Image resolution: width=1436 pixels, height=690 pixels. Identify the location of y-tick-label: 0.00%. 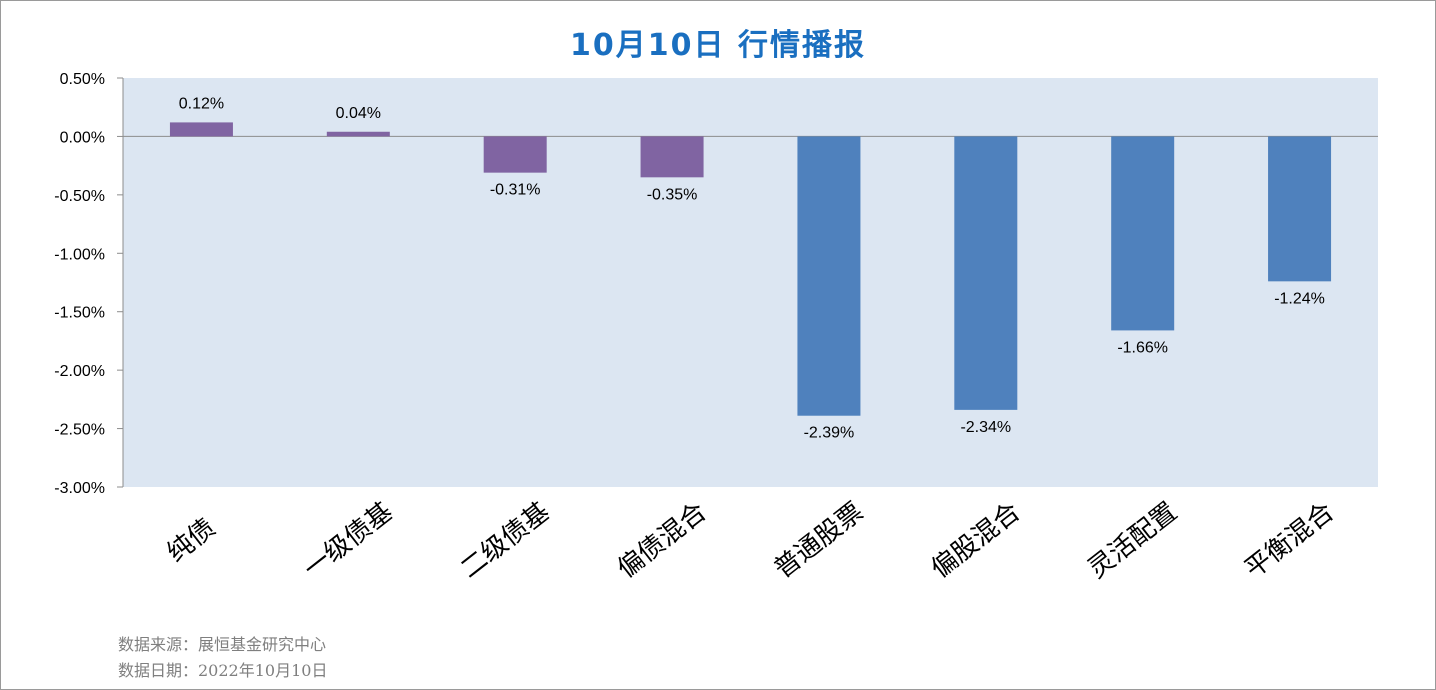
(82, 137).